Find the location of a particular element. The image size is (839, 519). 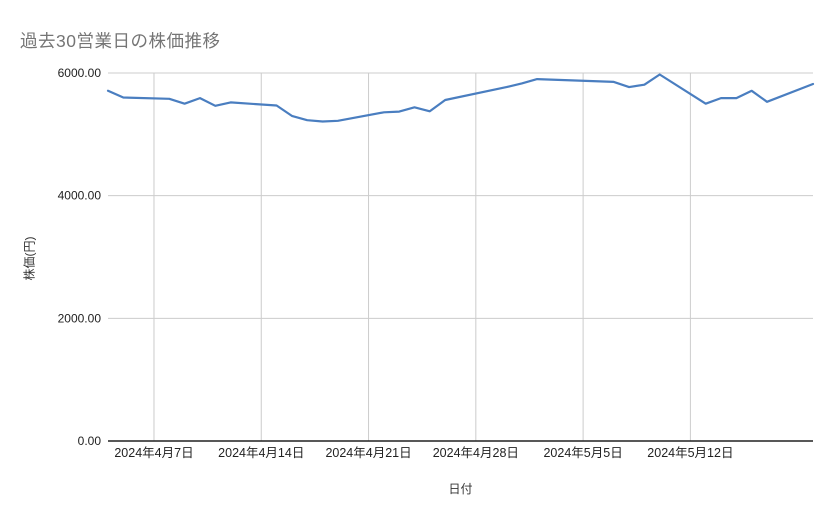

x-tick-label: 2024年4月14日 is located at coordinates (261, 453).